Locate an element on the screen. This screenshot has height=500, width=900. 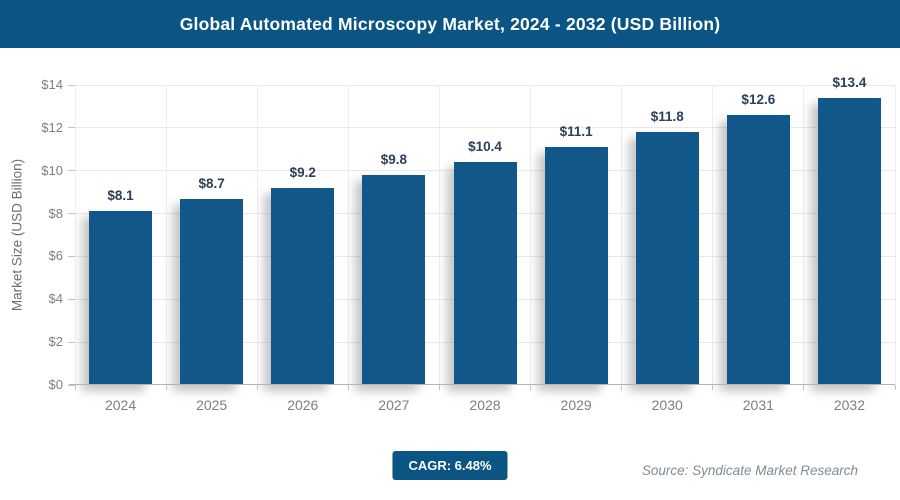
bar-value-label: $9.8 is located at coordinates (394, 159).